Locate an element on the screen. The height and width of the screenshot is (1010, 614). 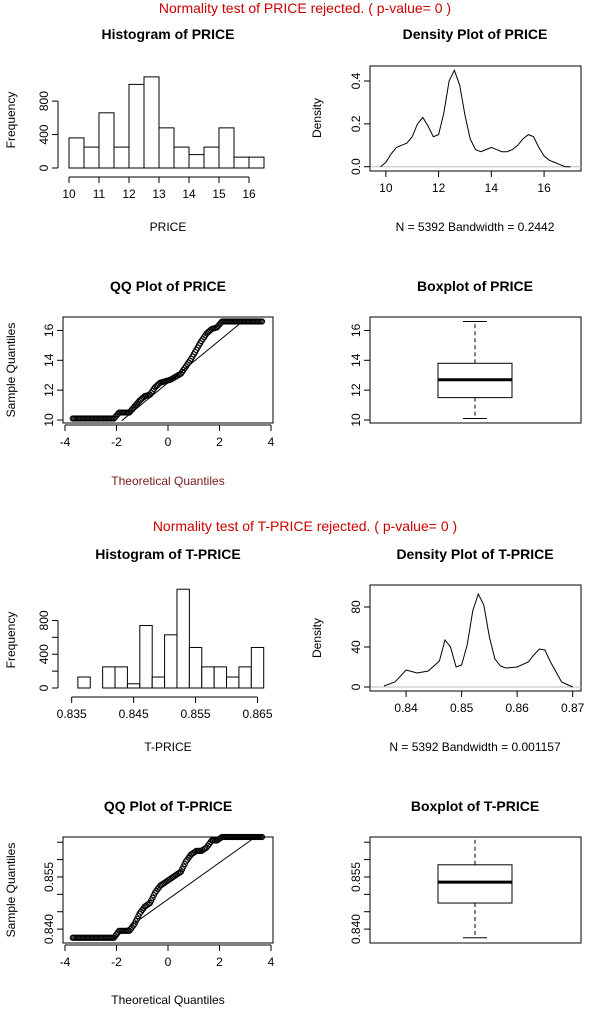
iqr-box is located at coordinates (475, 884).